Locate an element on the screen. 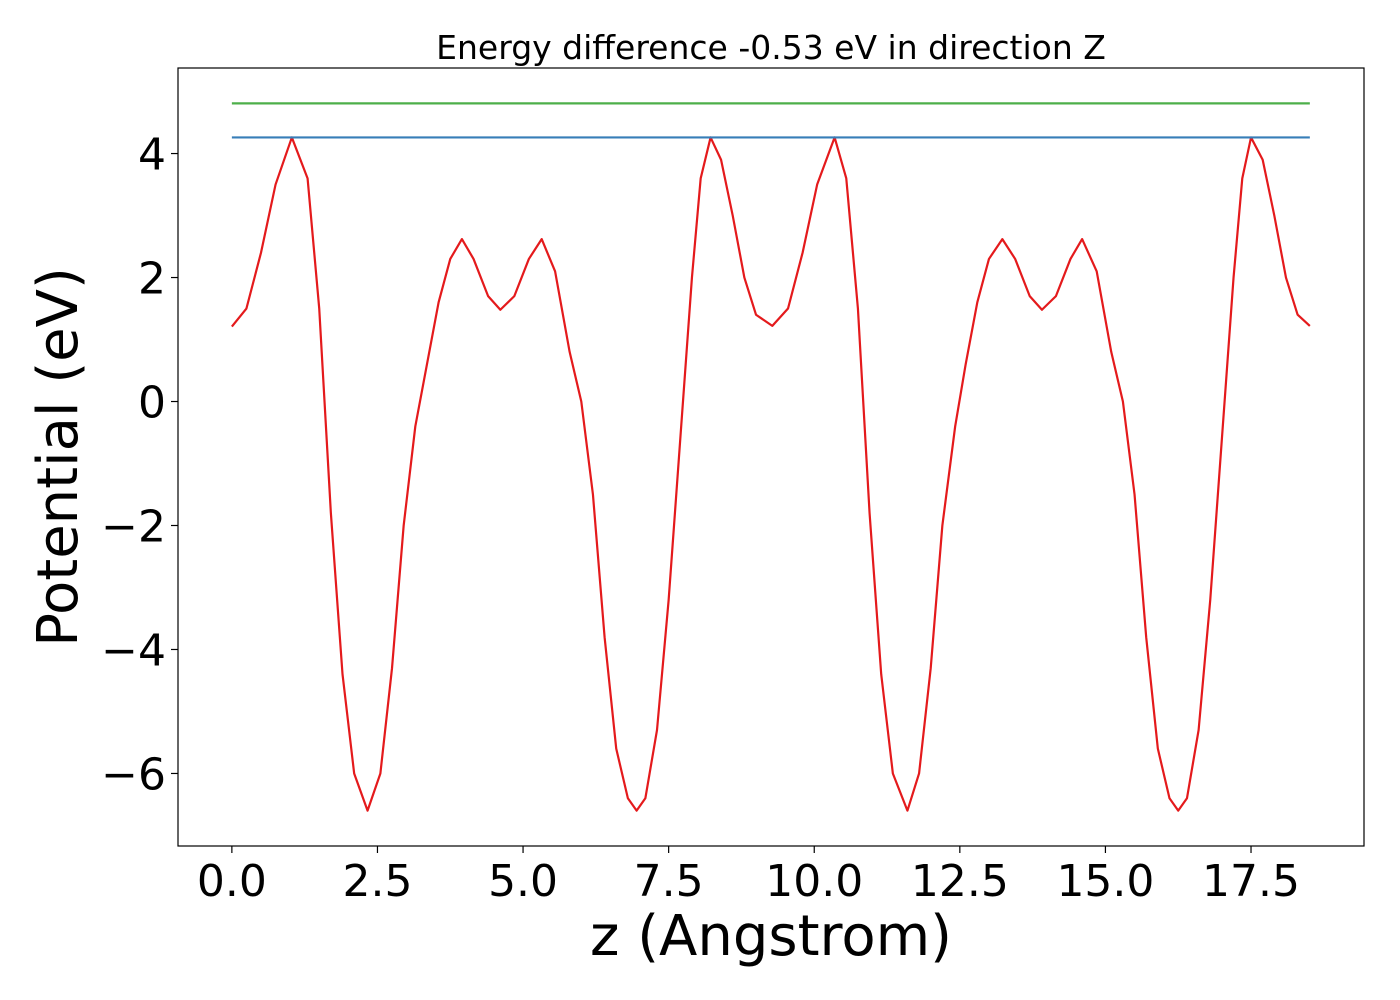  x-tick-label: 0.0 is located at coordinates (232, 881).